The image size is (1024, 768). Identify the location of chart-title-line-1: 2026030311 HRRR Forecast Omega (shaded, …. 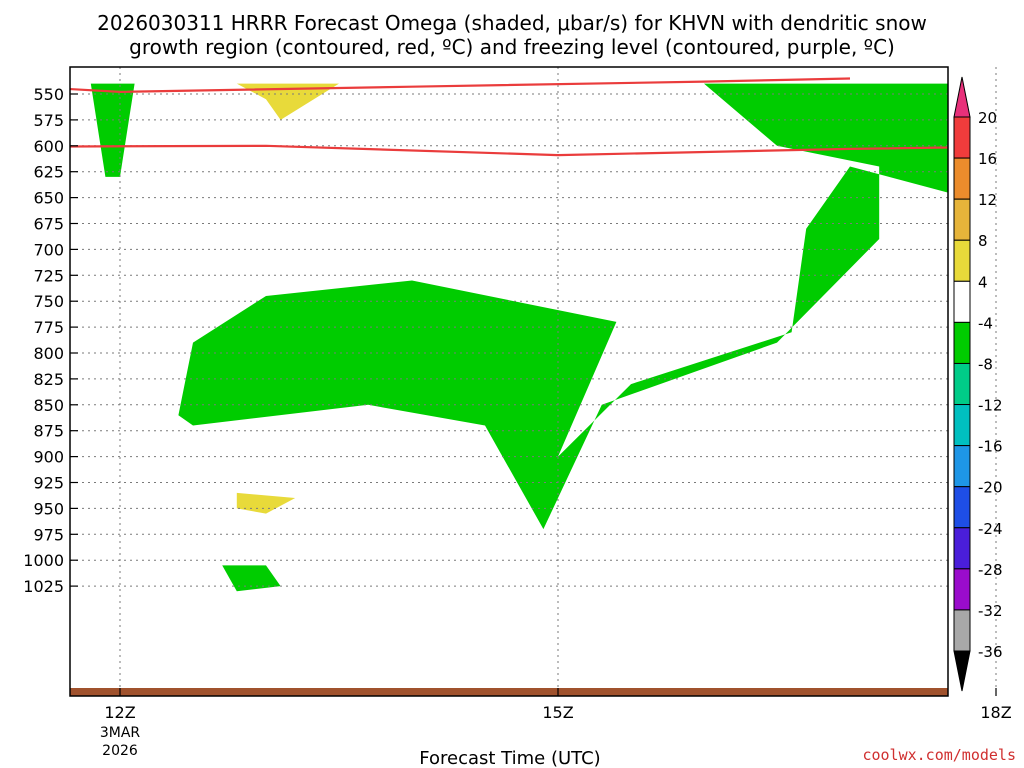
(512, 23).